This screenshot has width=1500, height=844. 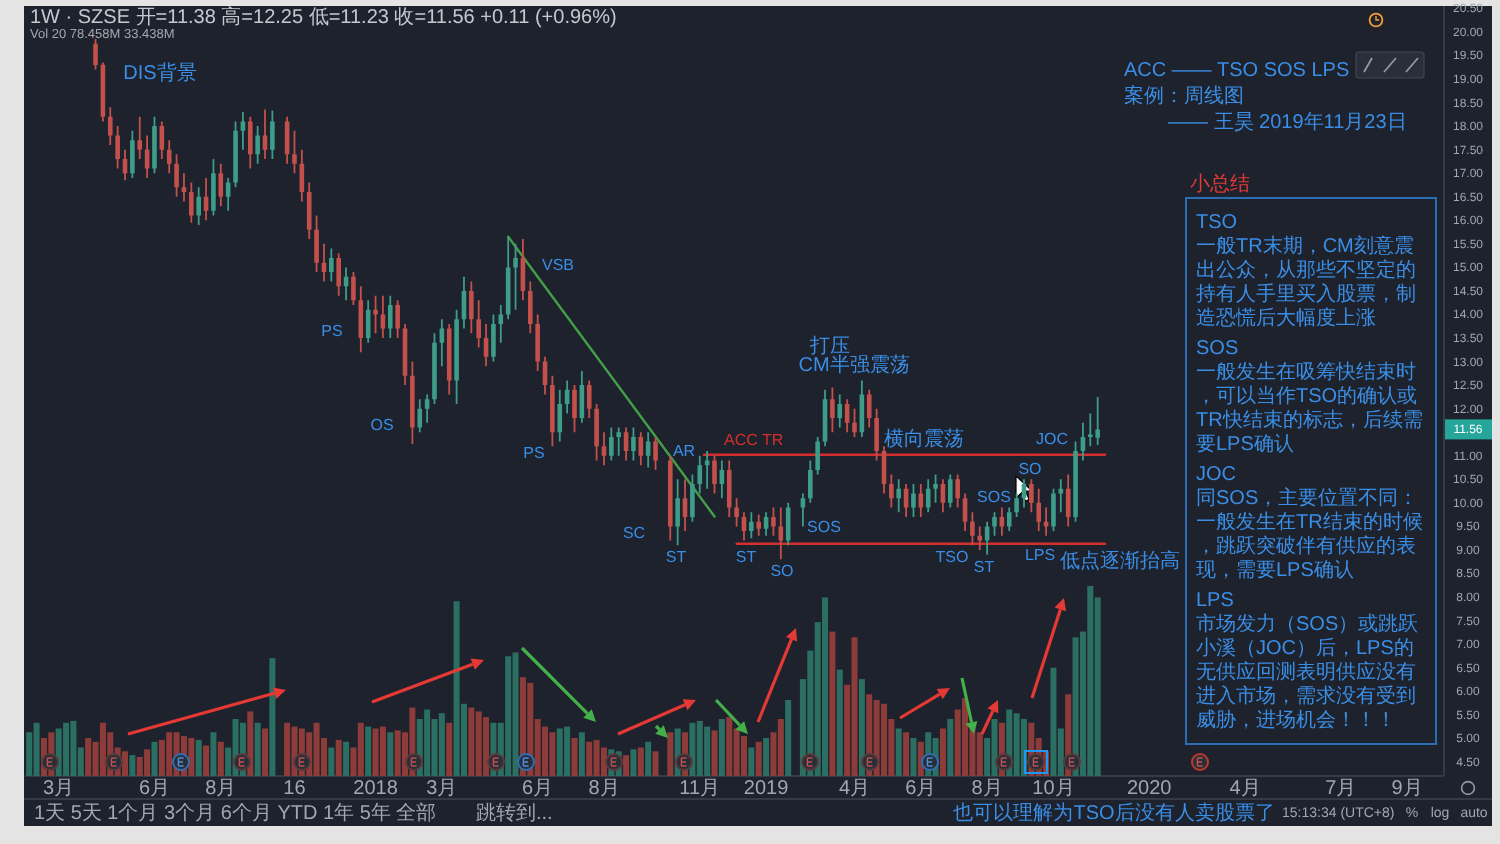 What do you see at coordinates (1150, 789) in the screenshot?
I see `x-tick-label: 2020` at bounding box center [1150, 789].